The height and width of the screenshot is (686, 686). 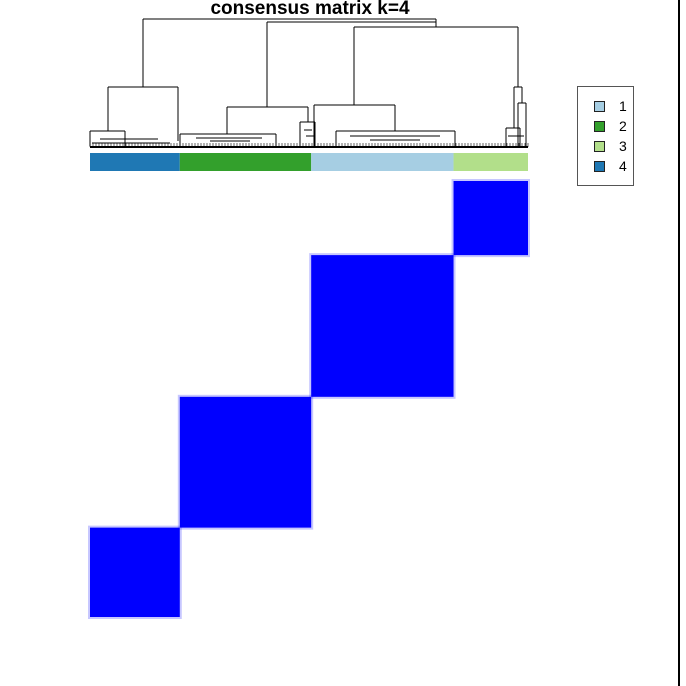 What do you see at coordinates (679, 343) in the screenshot?
I see `viewport-edge` at bounding box center [679, 343].